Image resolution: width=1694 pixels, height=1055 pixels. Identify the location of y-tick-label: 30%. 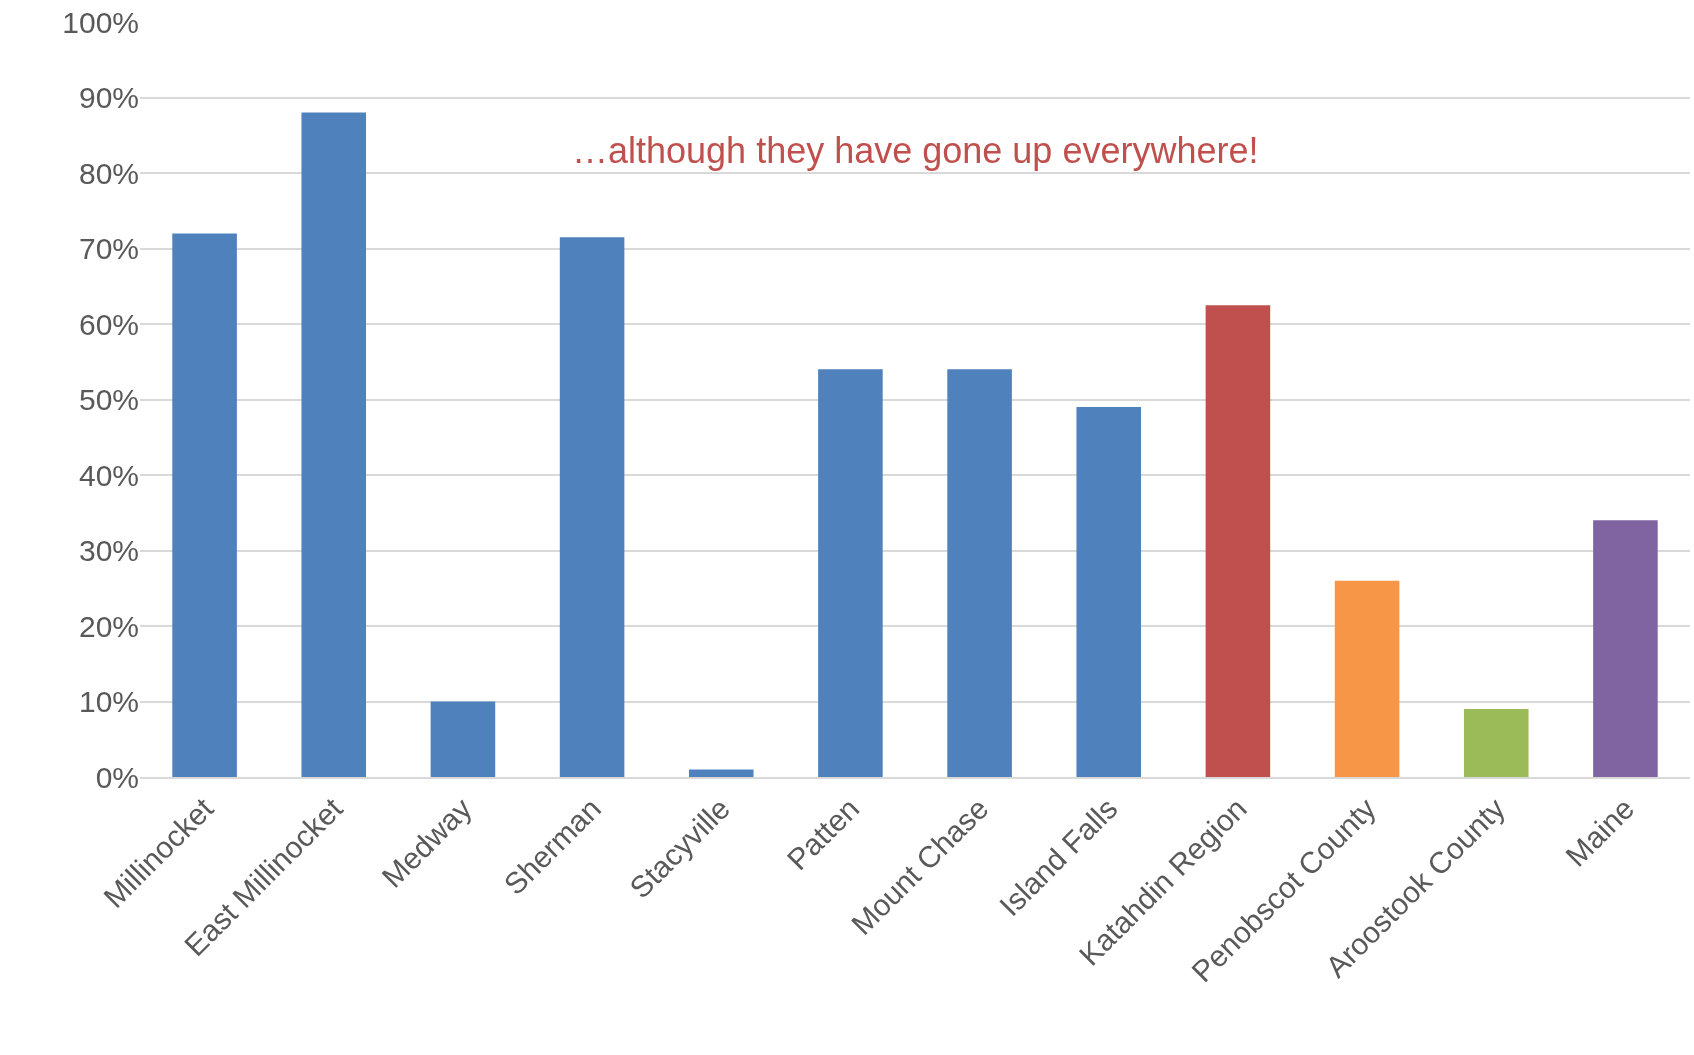
(108, 550).